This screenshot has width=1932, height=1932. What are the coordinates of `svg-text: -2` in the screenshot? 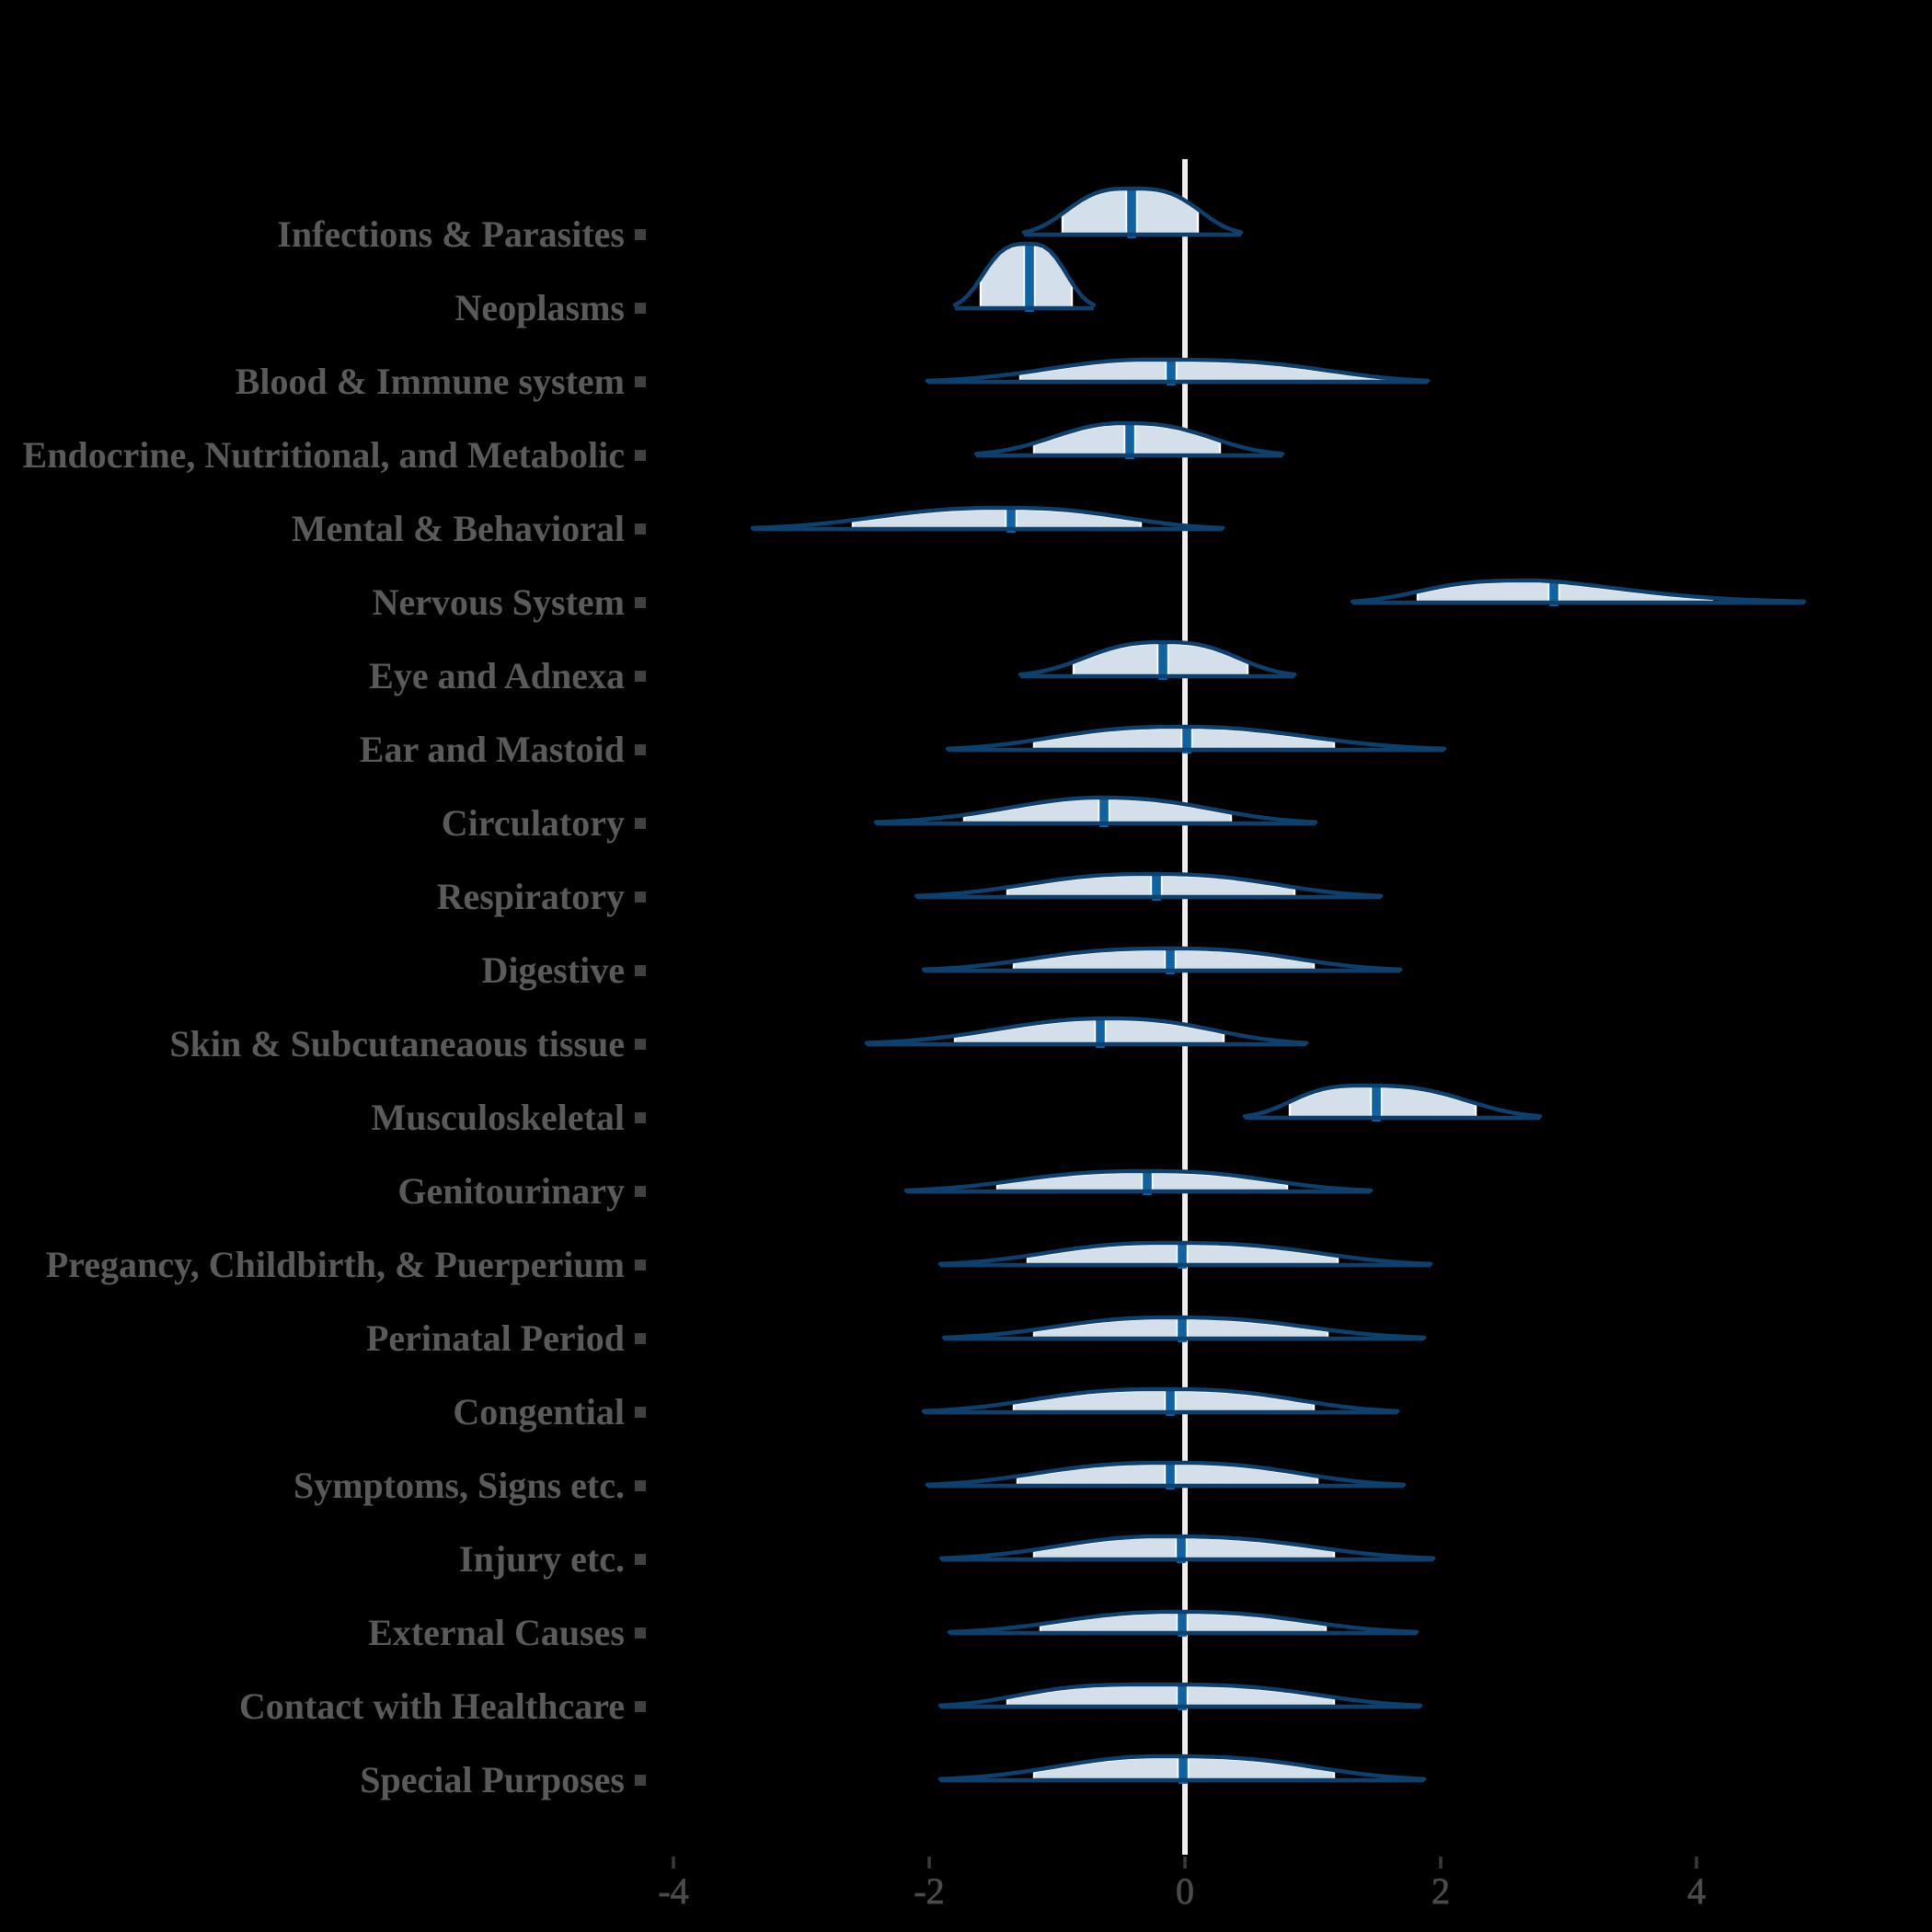 It's located at (929, 1891).